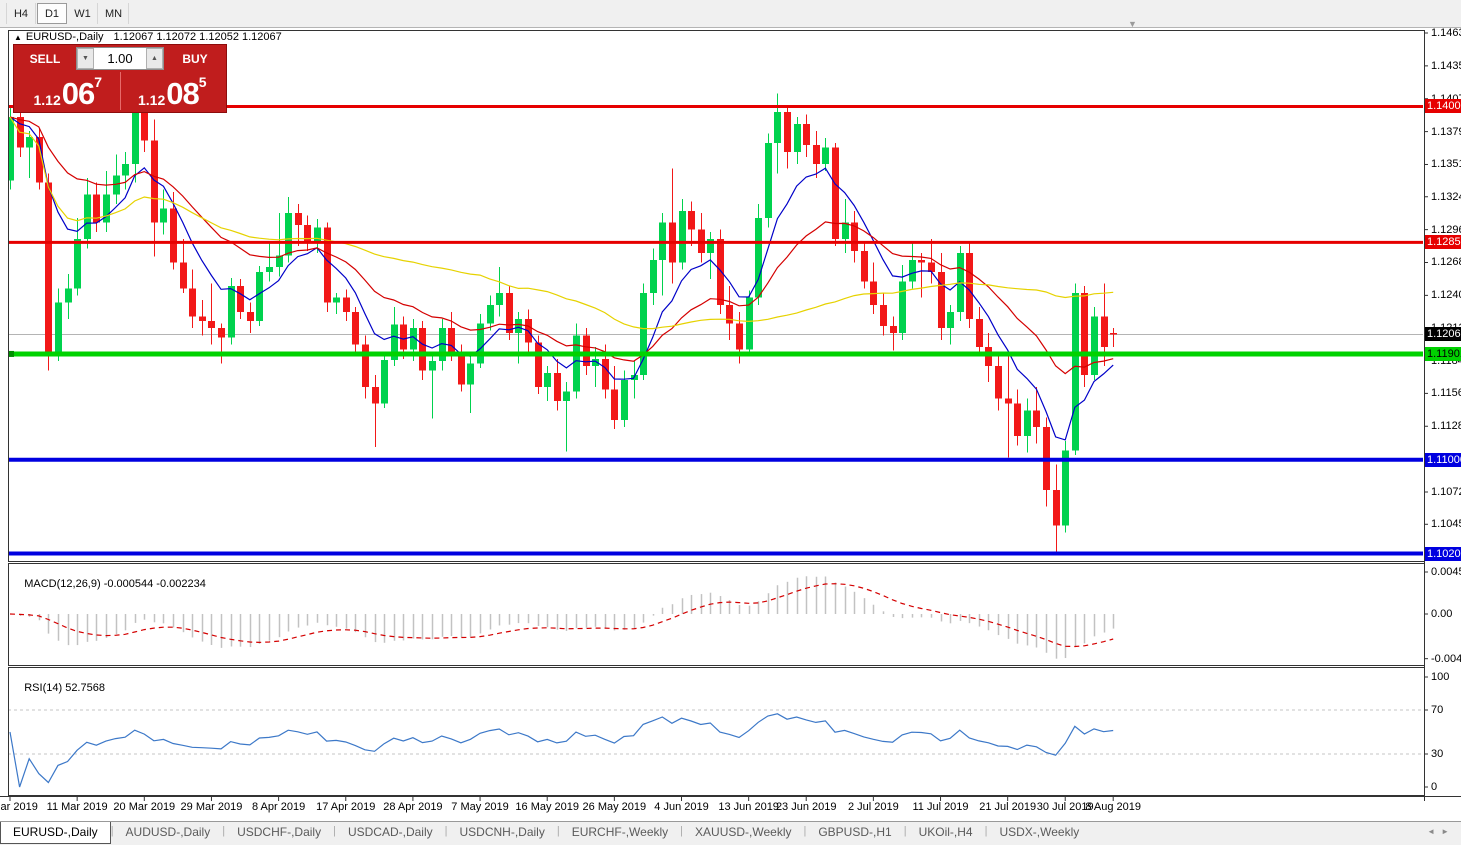 Image resolution: width=1461 pixels, height=845 pixels. I want to click on rsi-axis-label: 100, so click(1440, 677).